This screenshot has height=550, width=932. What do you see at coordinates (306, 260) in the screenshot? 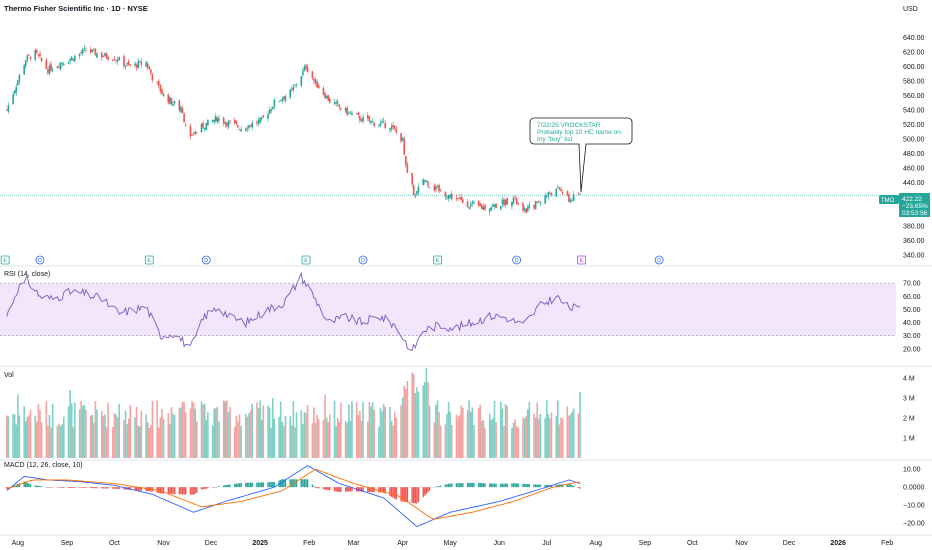
I see `earnings-marker` at bounding box center [306, 260].